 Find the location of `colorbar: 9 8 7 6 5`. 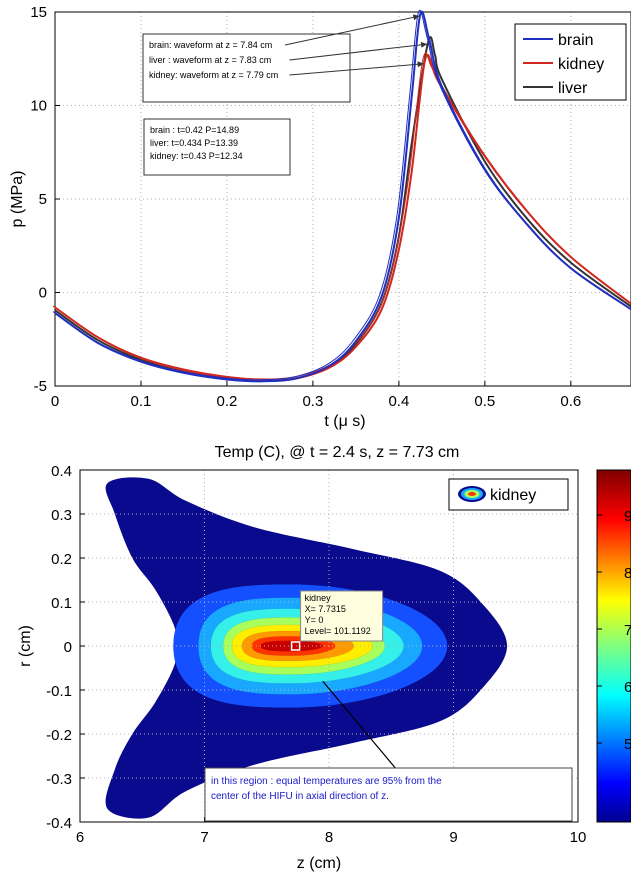

colorbar: 9 8 7 6 5 is located at coordinates (613, 646).